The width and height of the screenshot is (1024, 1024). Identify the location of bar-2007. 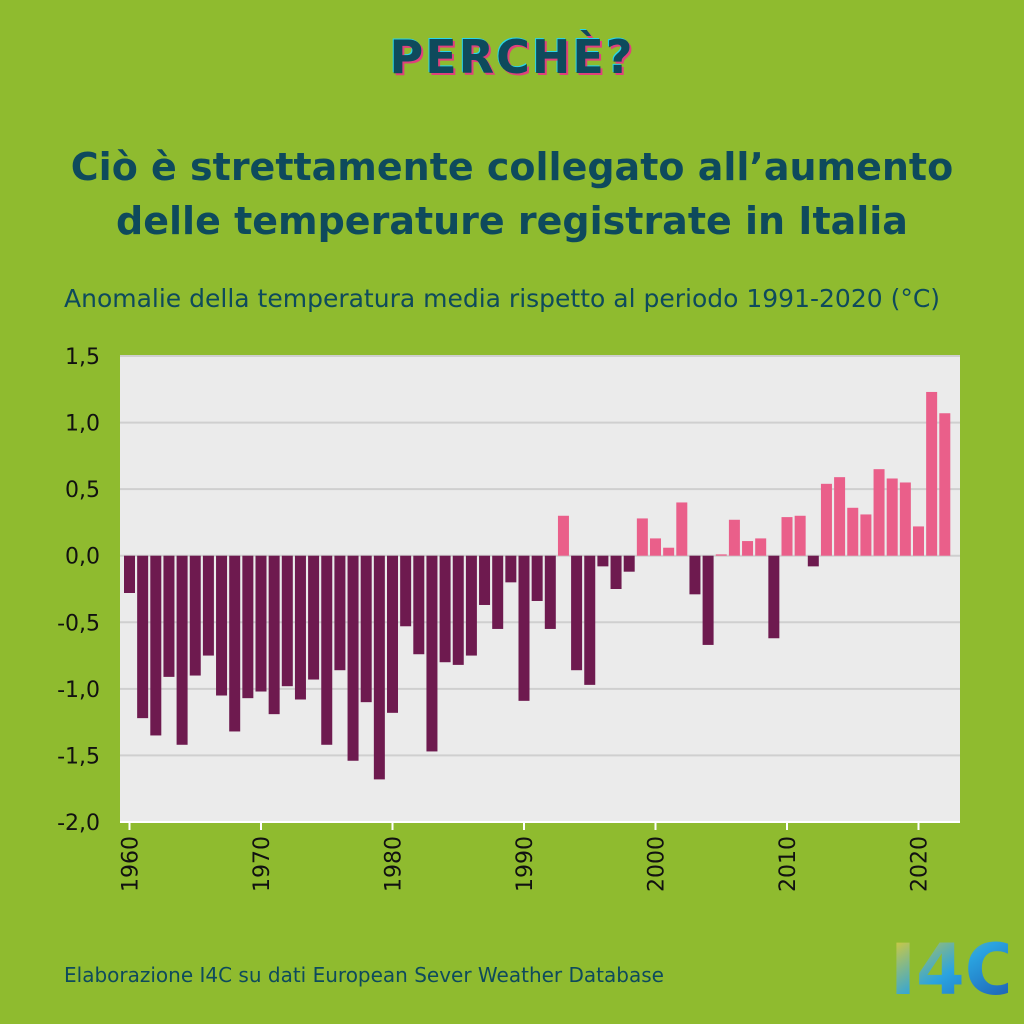
(748, 548).